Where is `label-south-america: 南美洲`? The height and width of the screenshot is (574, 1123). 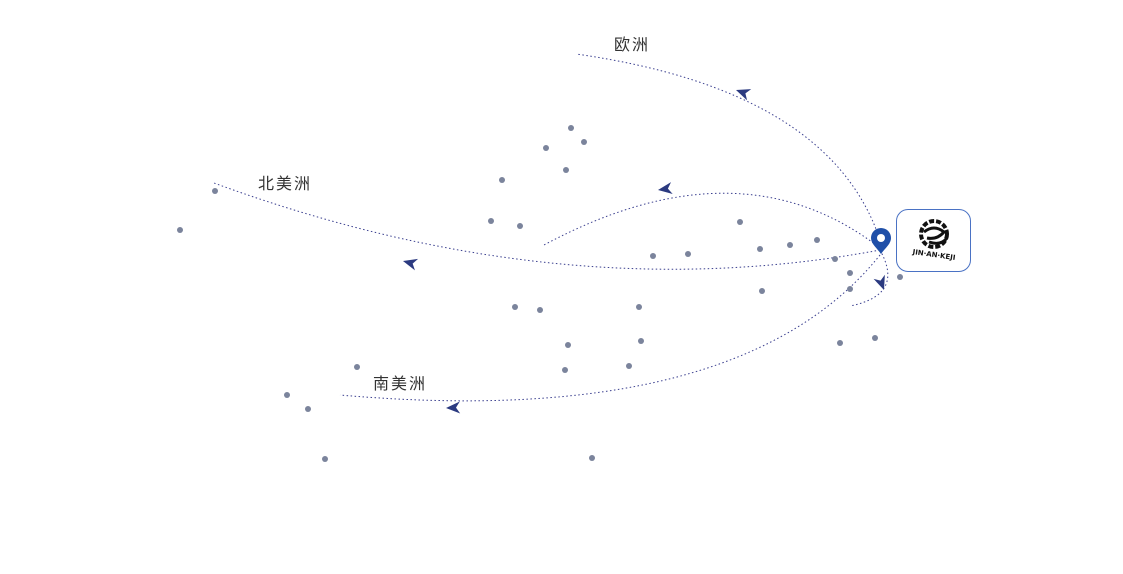 label-south-america: 南美洲 is located at coordinates (400, 383).